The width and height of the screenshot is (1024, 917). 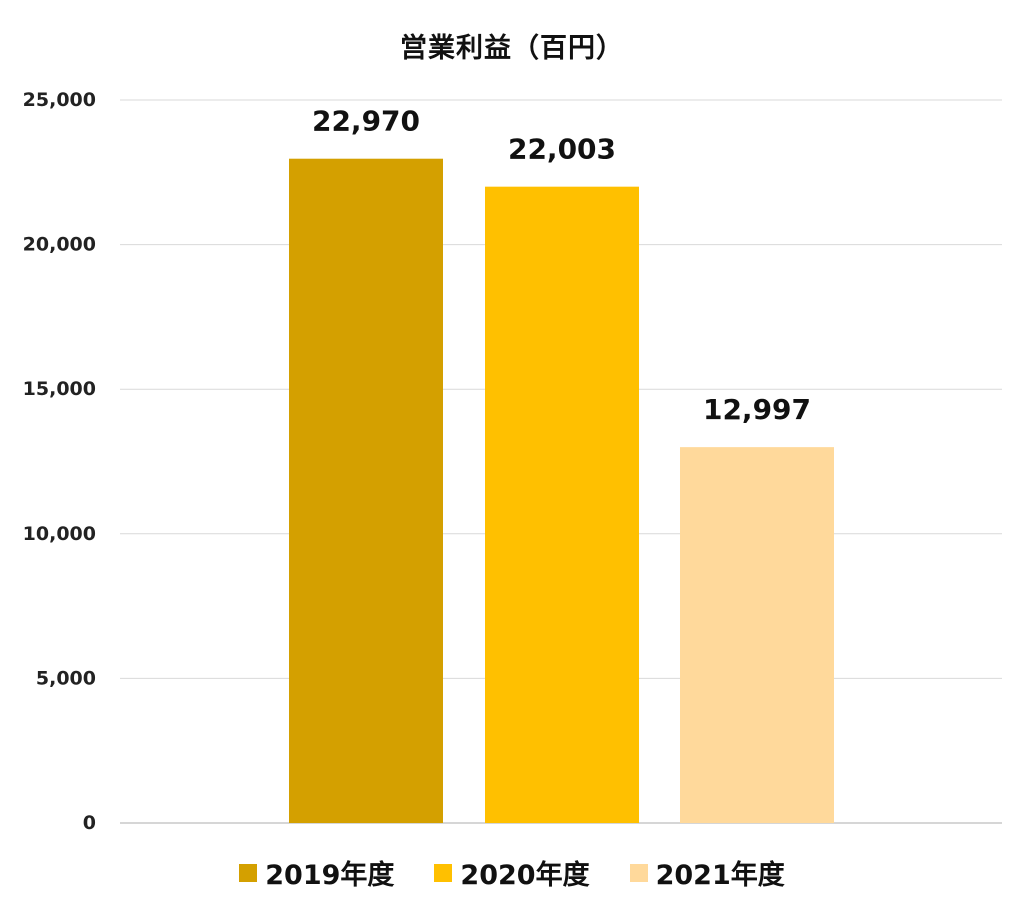 What do you see at coordinates (512, 48) in the screenshot?
I see `chart-title: 営業利益（百円）` at bounding box center [512, 48].